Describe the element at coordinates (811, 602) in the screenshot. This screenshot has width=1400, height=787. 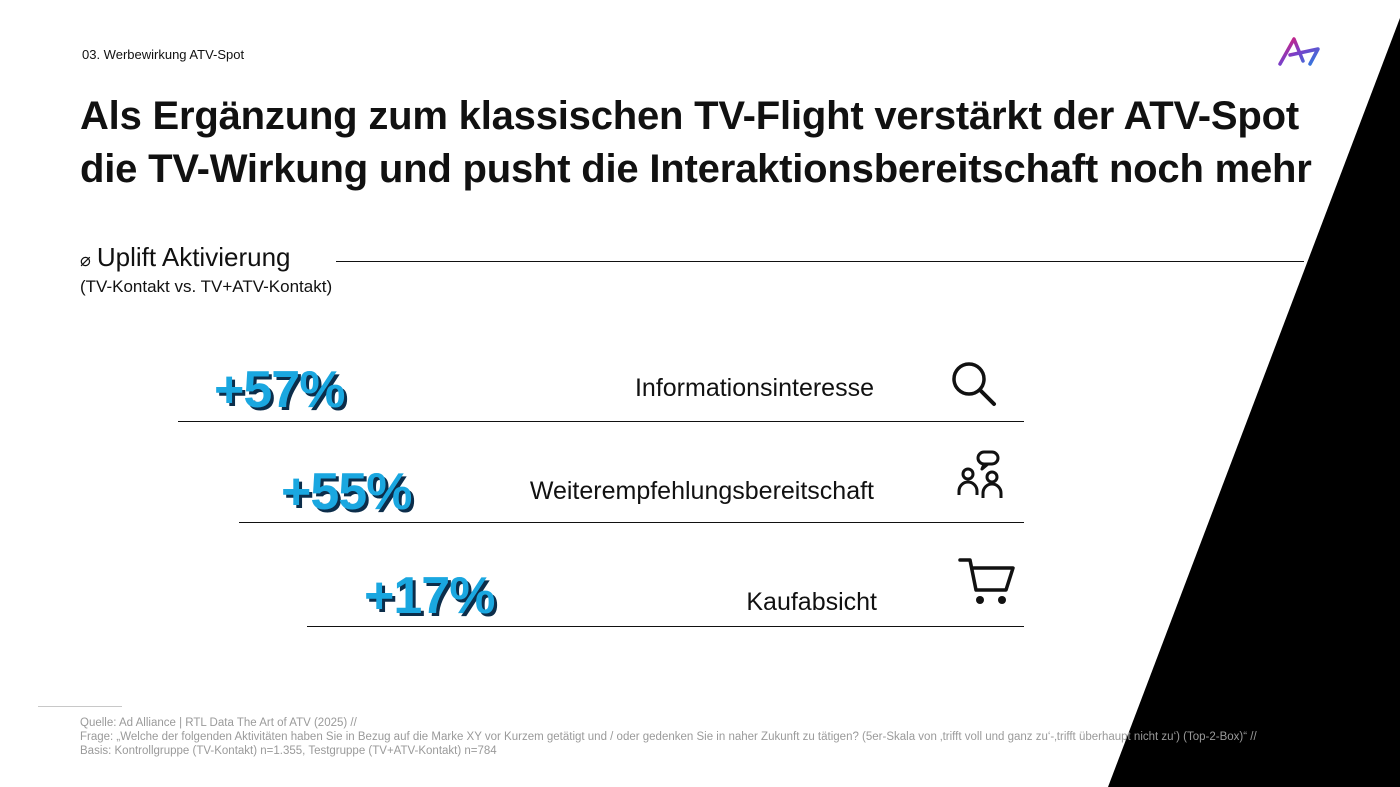
I see `uplift-label-purchase: Kaufabsicht` at that location.